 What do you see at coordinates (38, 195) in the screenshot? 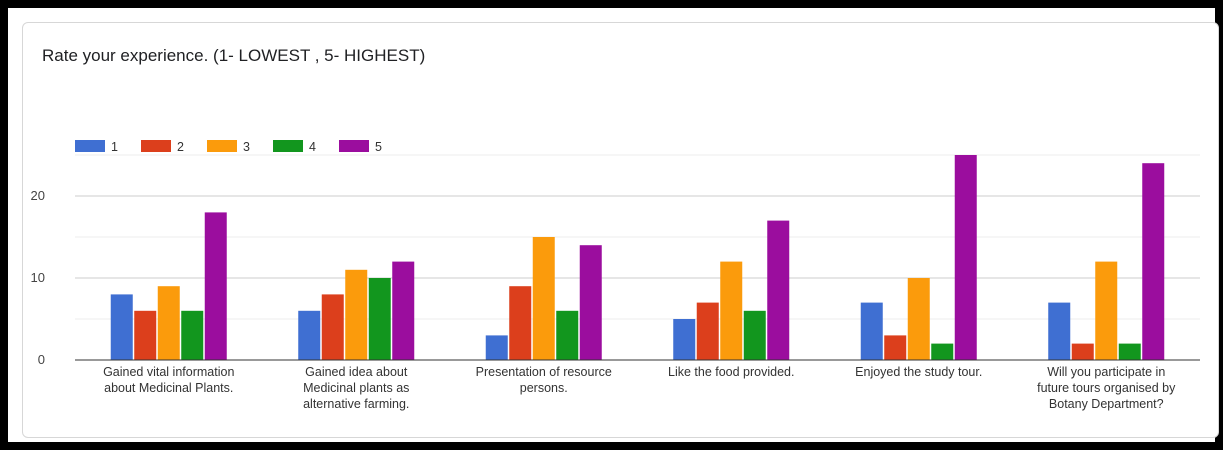
I see `y-tick-label: 20` at bounding box center [38, 195].